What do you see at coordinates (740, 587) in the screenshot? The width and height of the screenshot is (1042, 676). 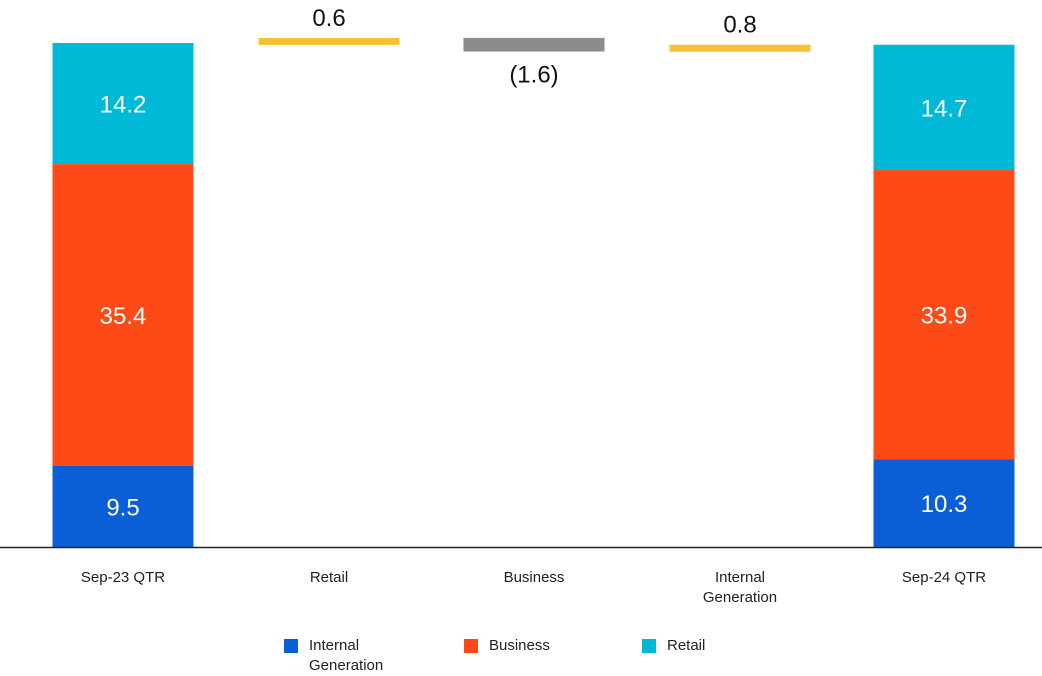 I see `x-tick-label-internal-generation: Internal Generation` at bounding box center [740, 587].